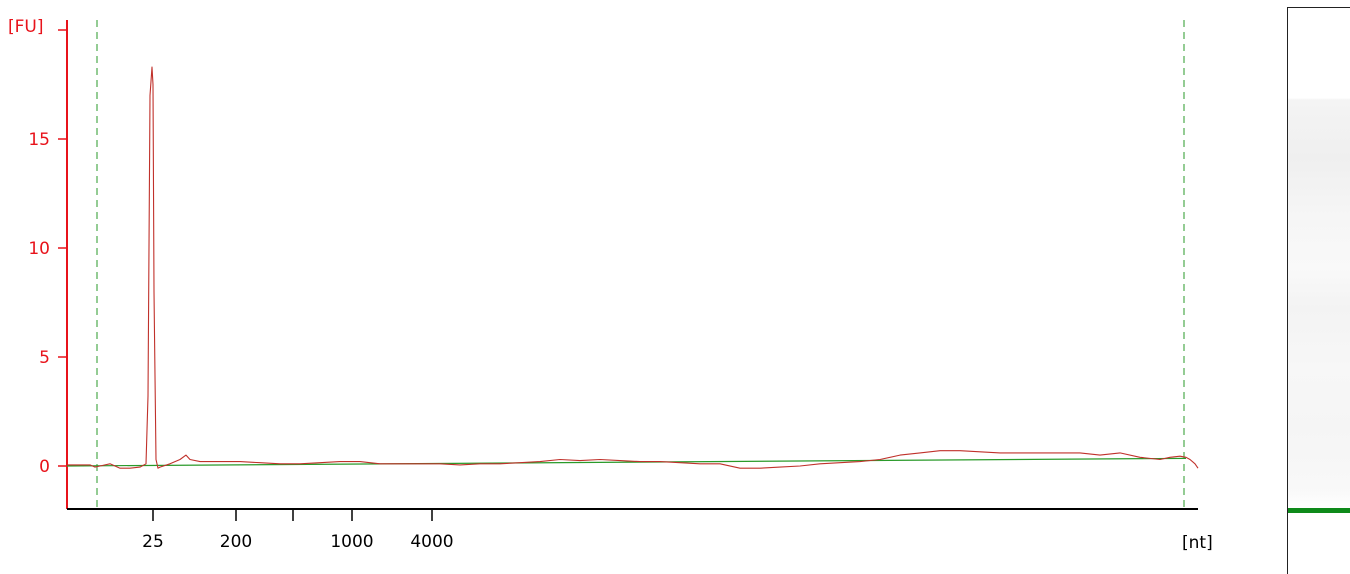  I want to click on gel-band-marker, so click(1319, 510).